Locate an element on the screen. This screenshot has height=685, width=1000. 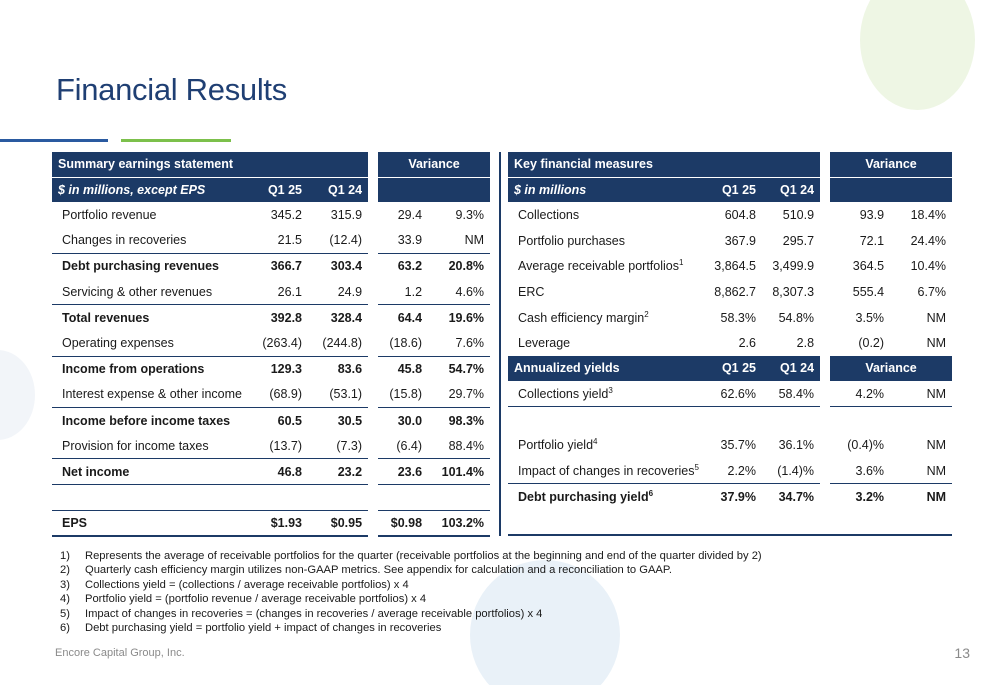
footnote-ref: 4 is located at coordinates (595, 442).